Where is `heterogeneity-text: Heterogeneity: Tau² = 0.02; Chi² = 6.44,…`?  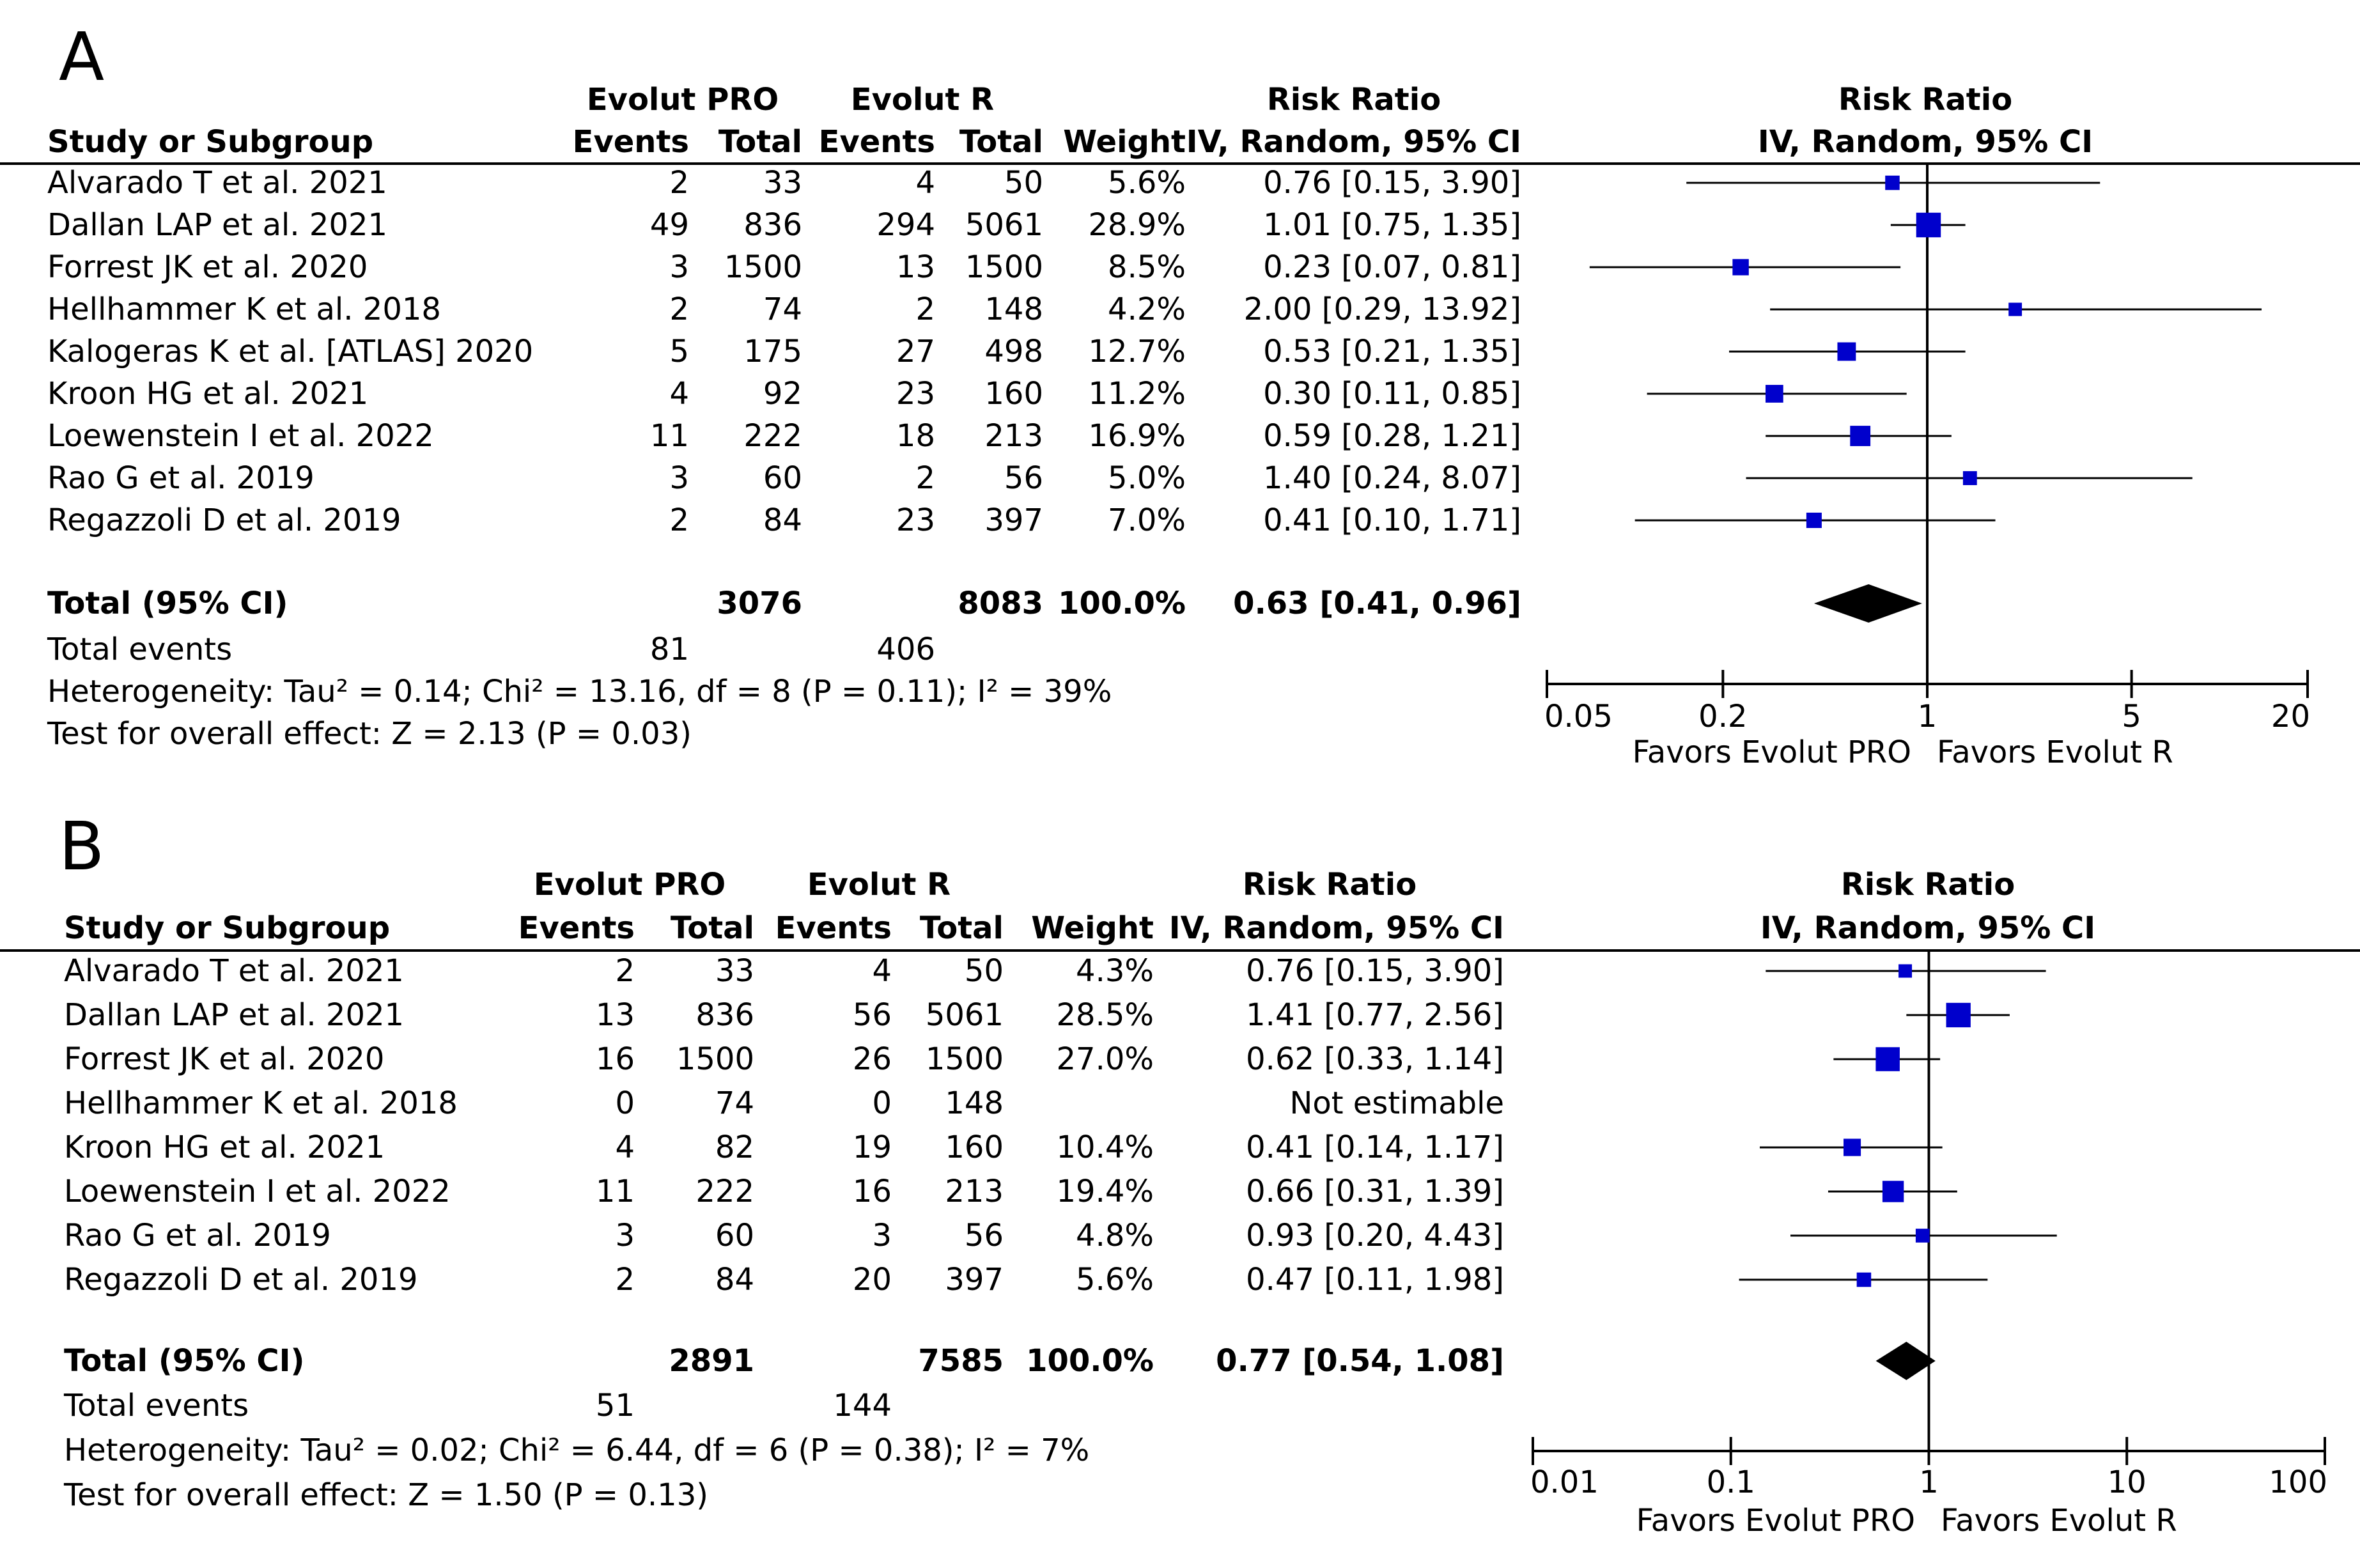
heterogeneity-text: Heterogeneity: Tau² = 0.02; Chi² = 6.44,… is located at coordinates (576, 1450).